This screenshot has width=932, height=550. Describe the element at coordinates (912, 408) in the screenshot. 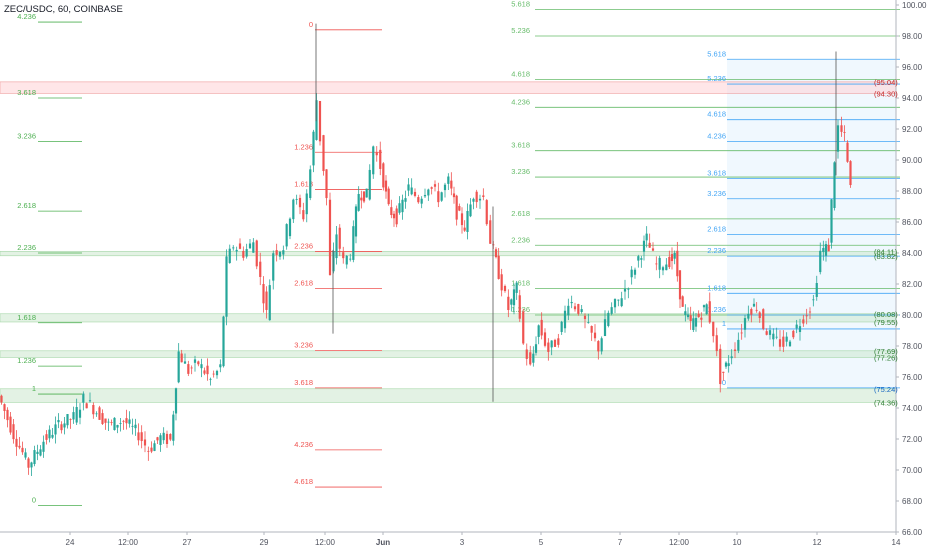

I see `price-tick-label: 74.00` at that location.